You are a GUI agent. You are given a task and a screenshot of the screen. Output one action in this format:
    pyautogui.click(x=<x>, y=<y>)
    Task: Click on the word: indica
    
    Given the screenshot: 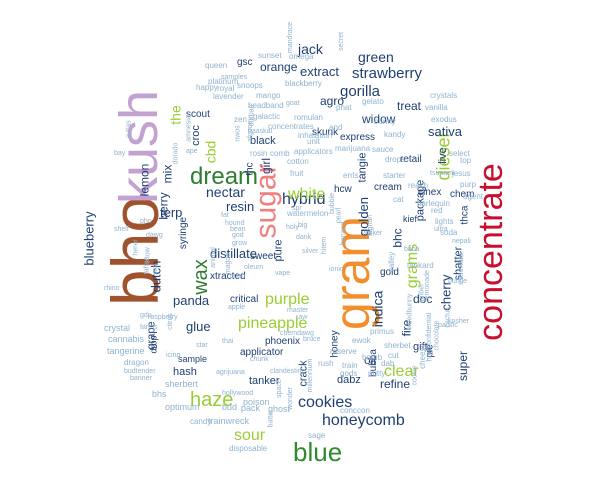 What is the action you would take?
    pyautogui.click(x=377, y=309)
    